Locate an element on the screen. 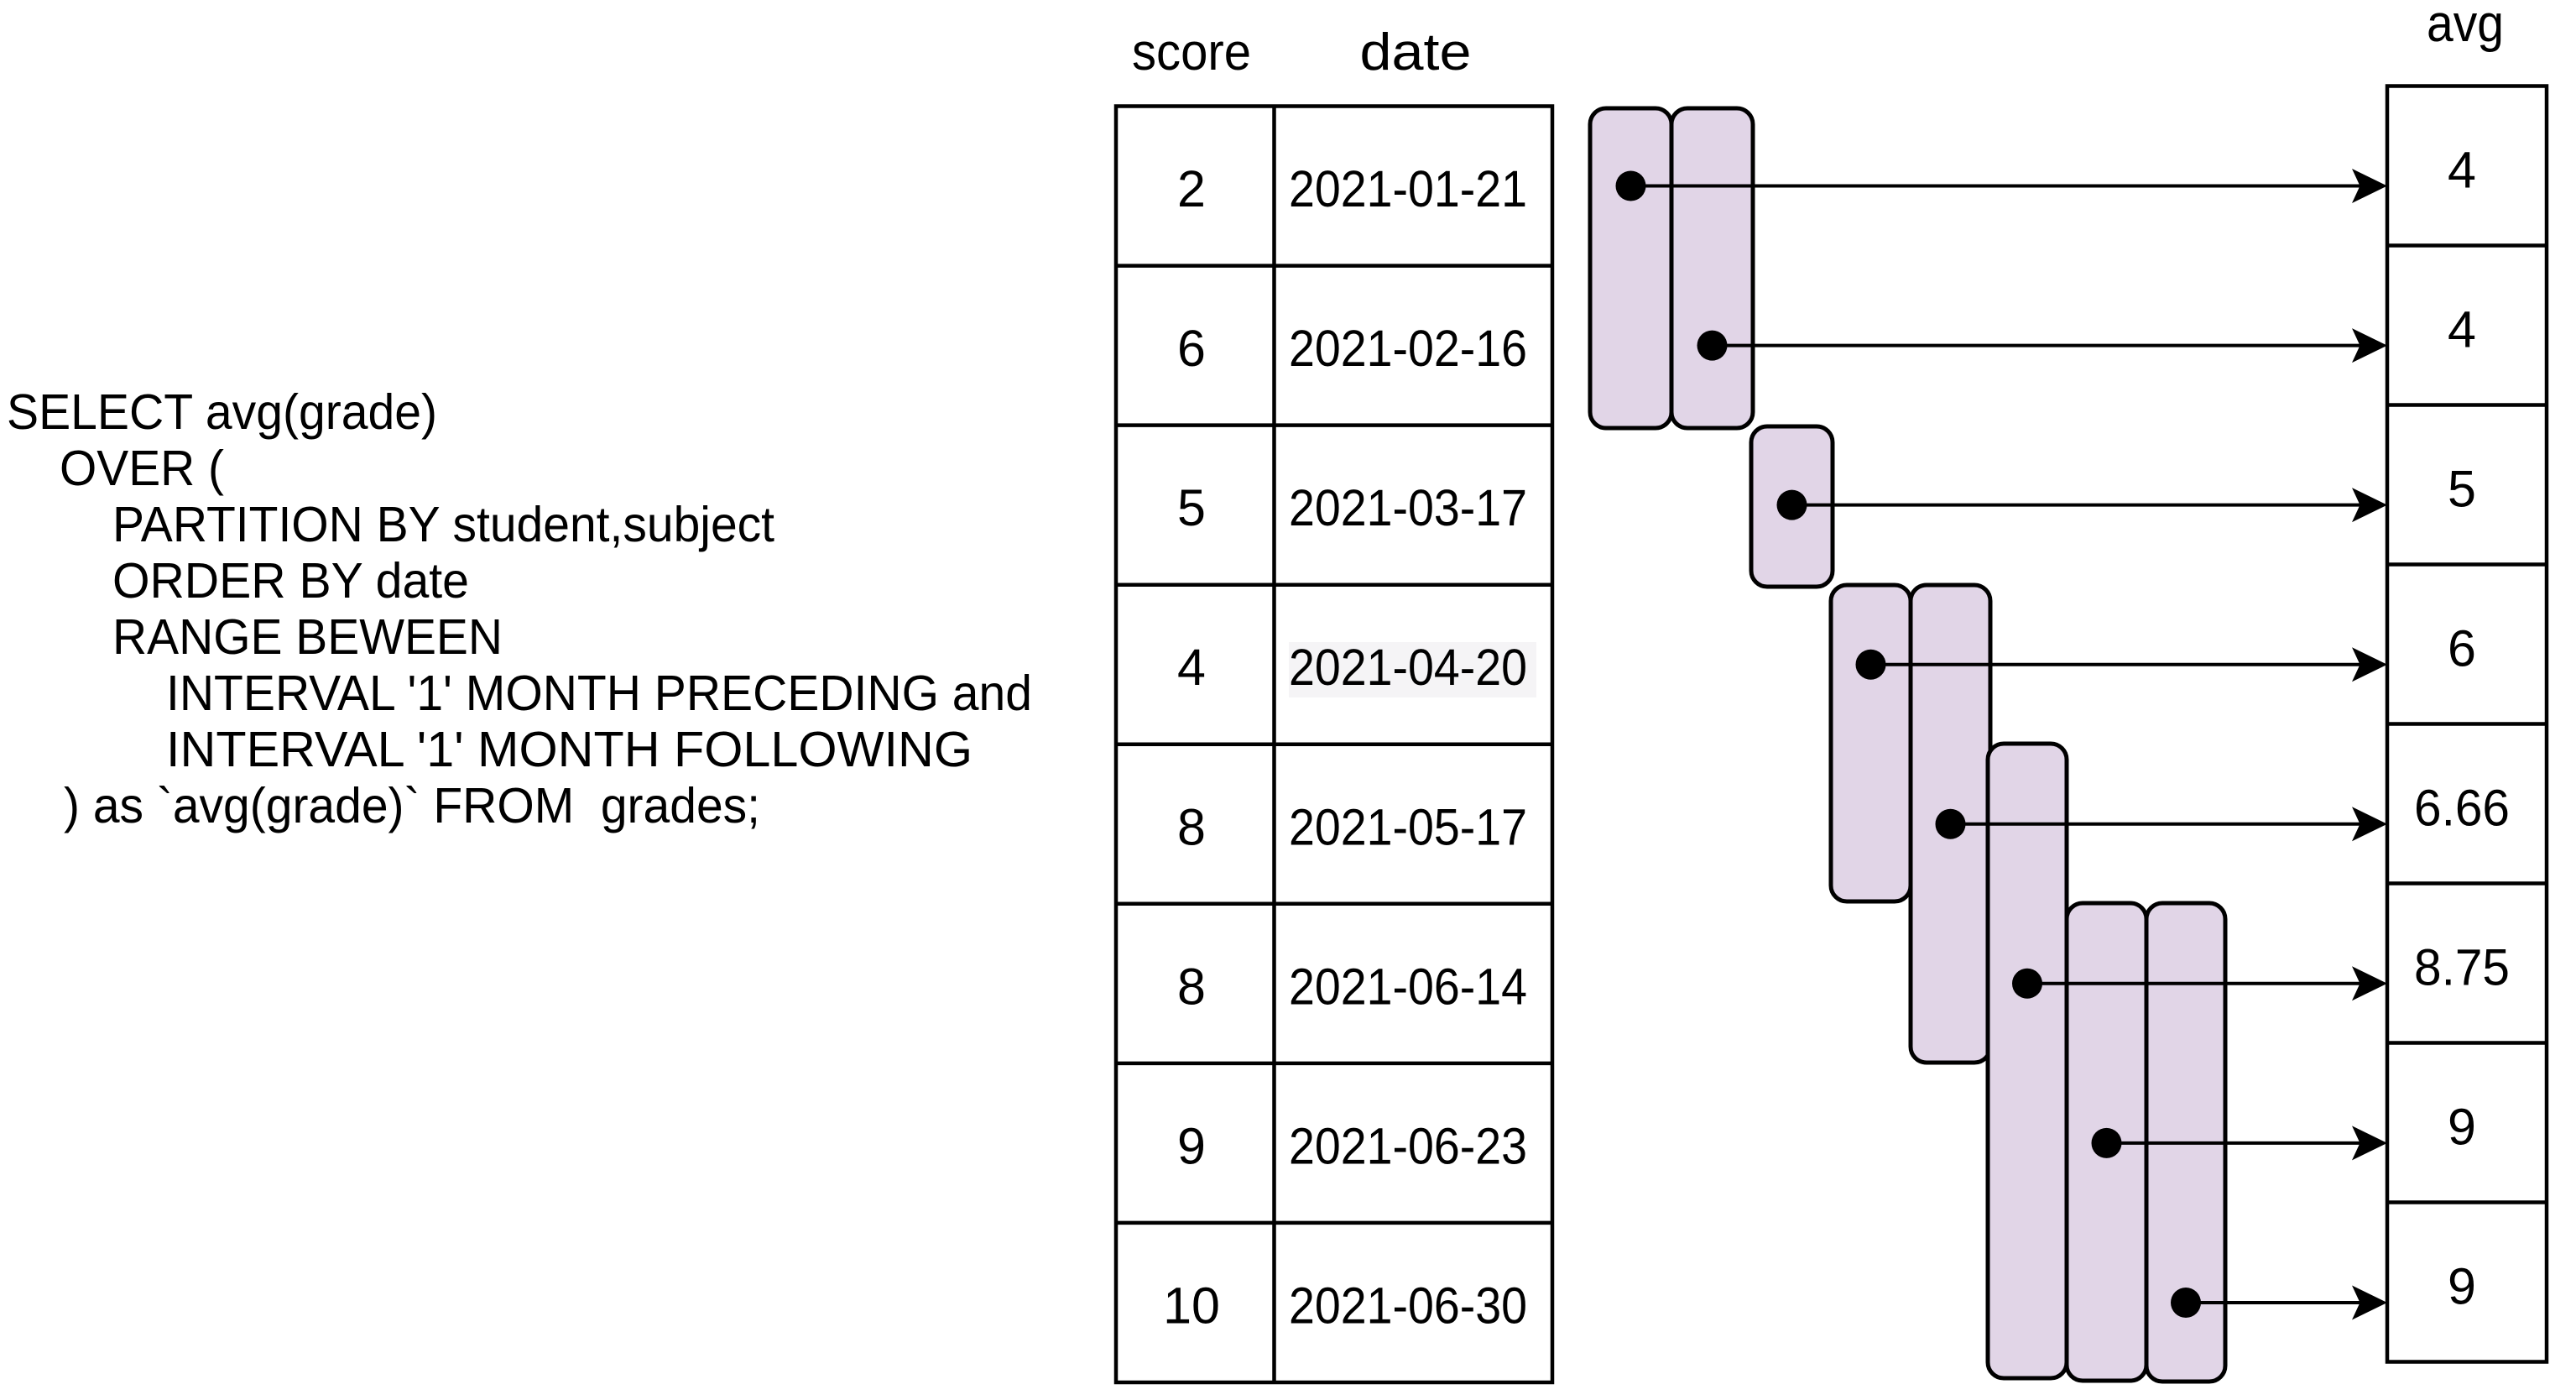 The image size is (2576, 1400). svg-text: INTERVAL '1' MONTH FOLLOWING is located at coordinates (569, 749).